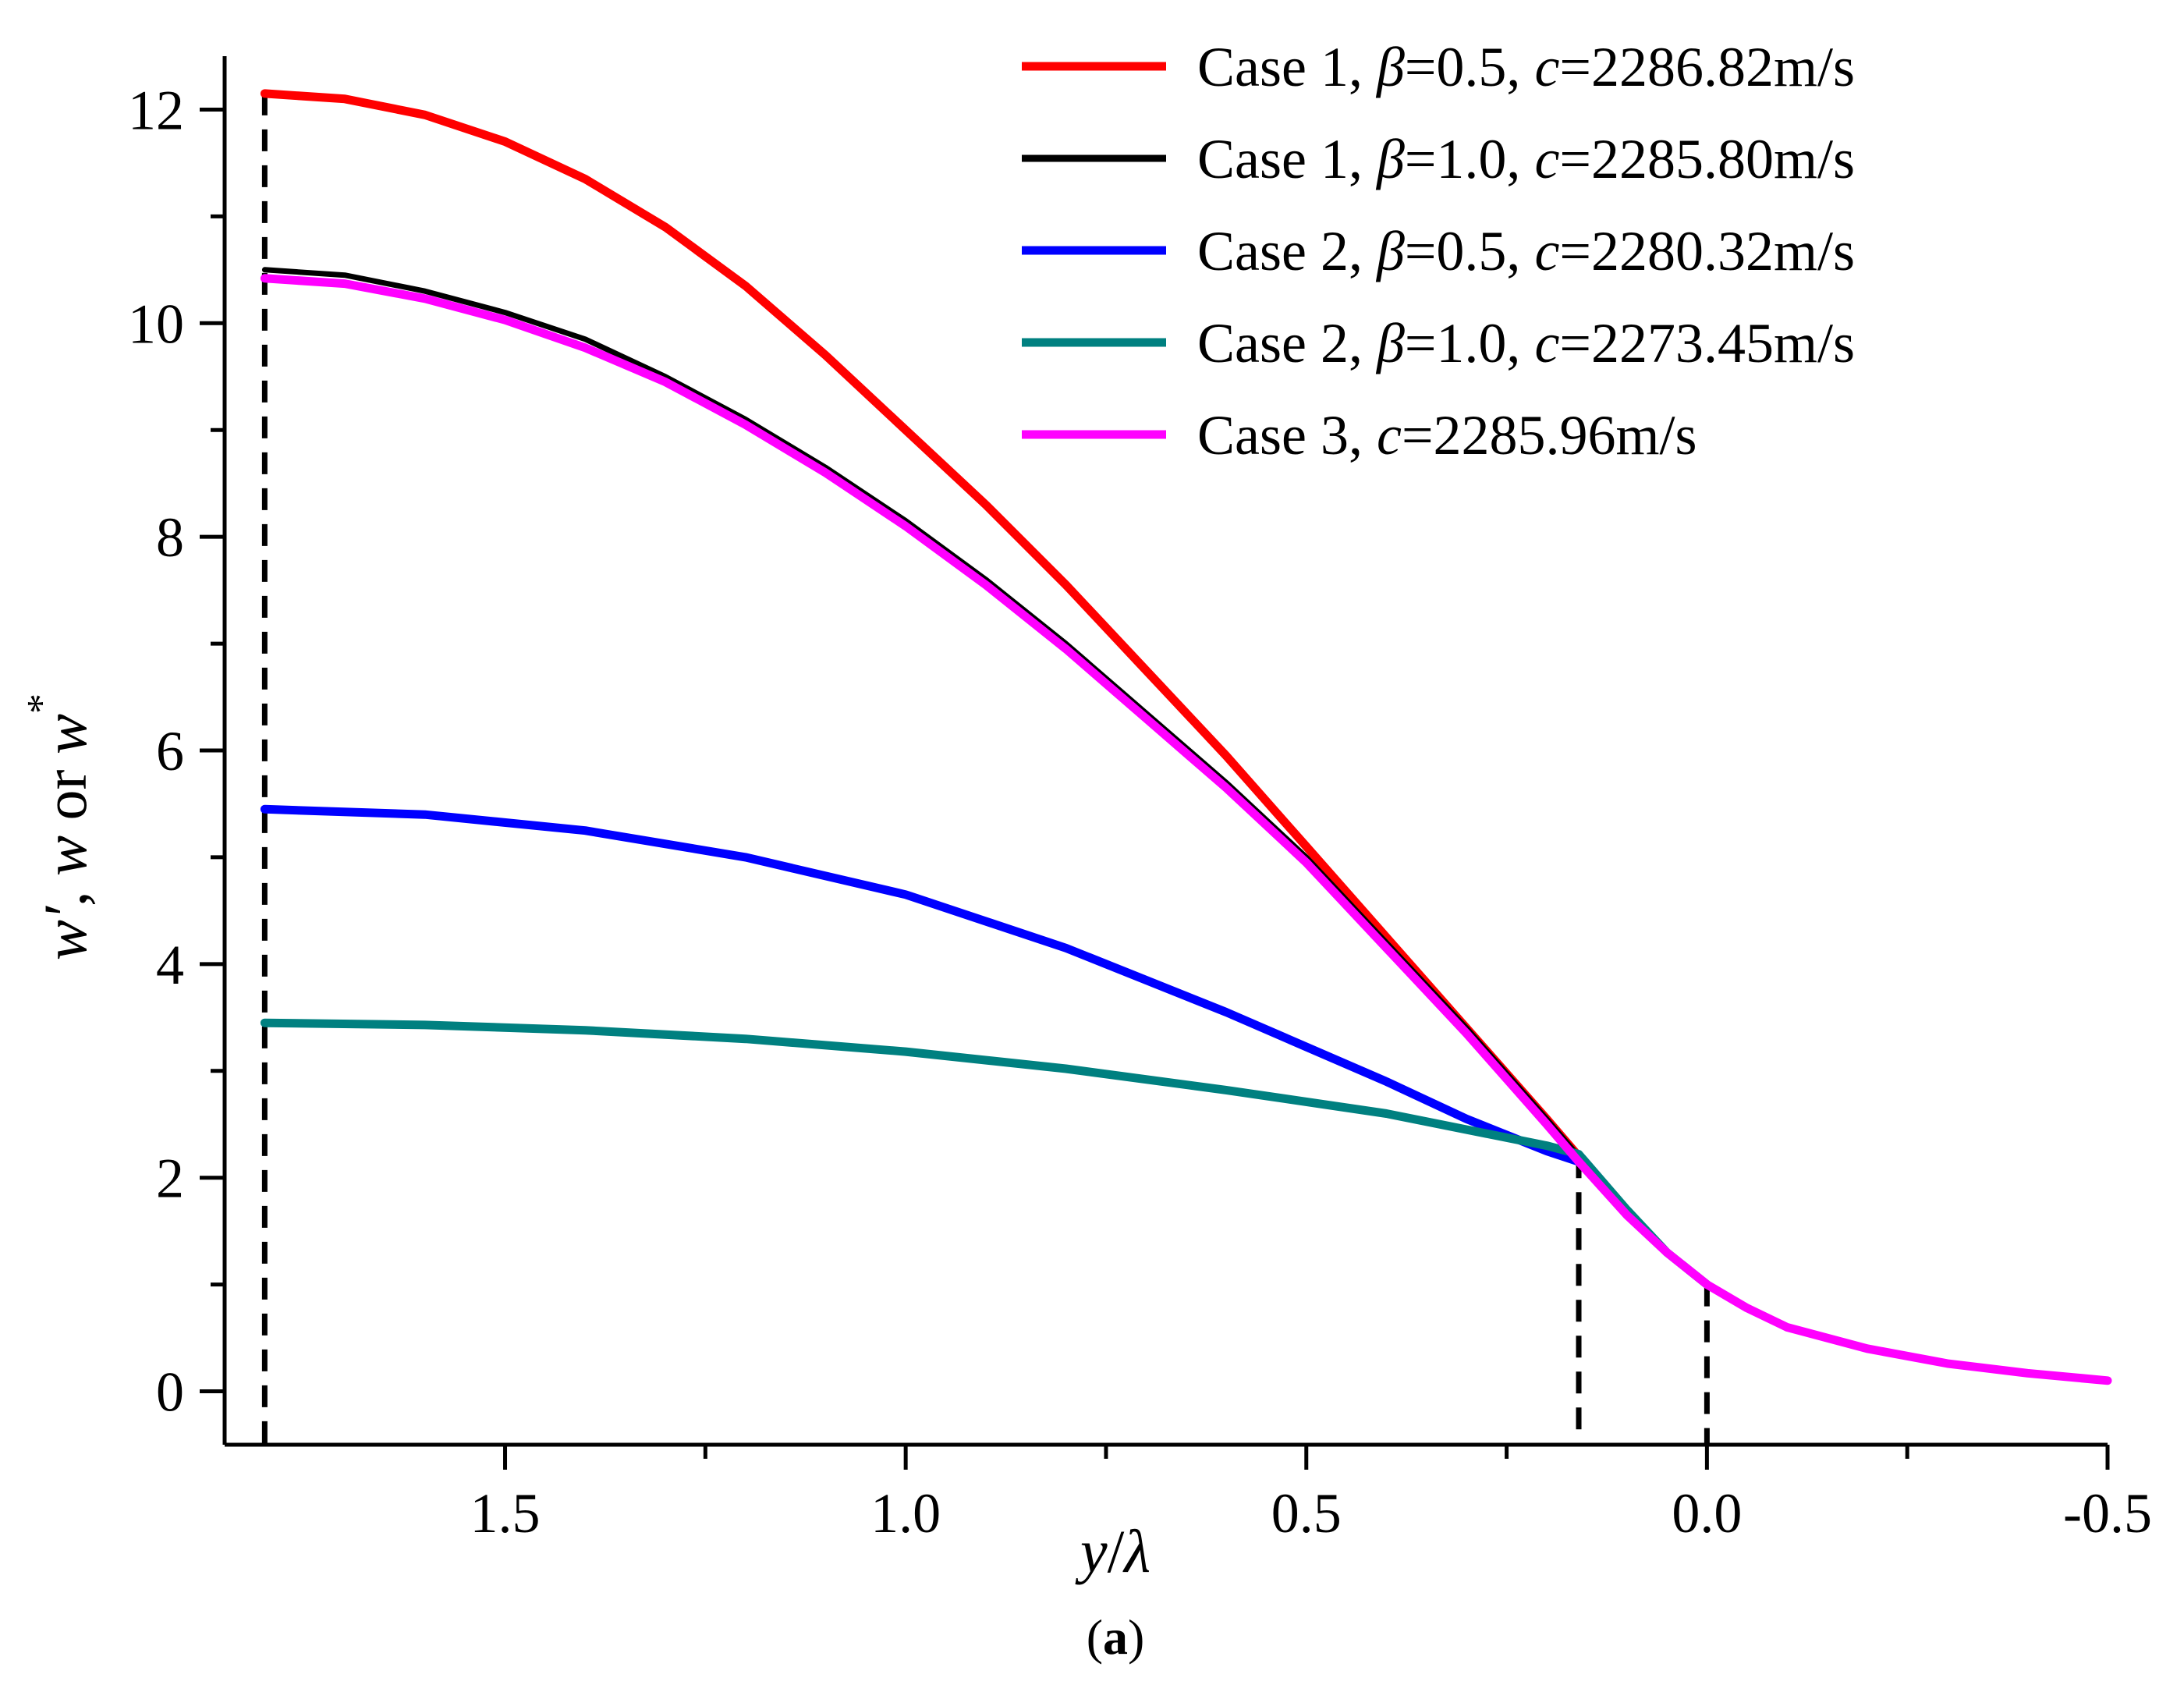  What do you see at coordinates (1526, 251) in the screenshot?
I see `legend-label: Case 2, β=0.5, c=2280.32m/s` at bounding box center [1526, 251].